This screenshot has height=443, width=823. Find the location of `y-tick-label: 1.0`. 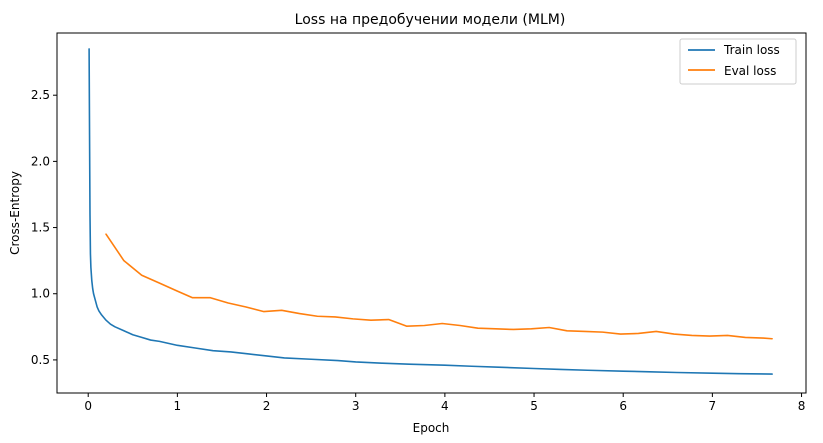

y-tick-label: 1.0 is located at coordinates (40, 294).